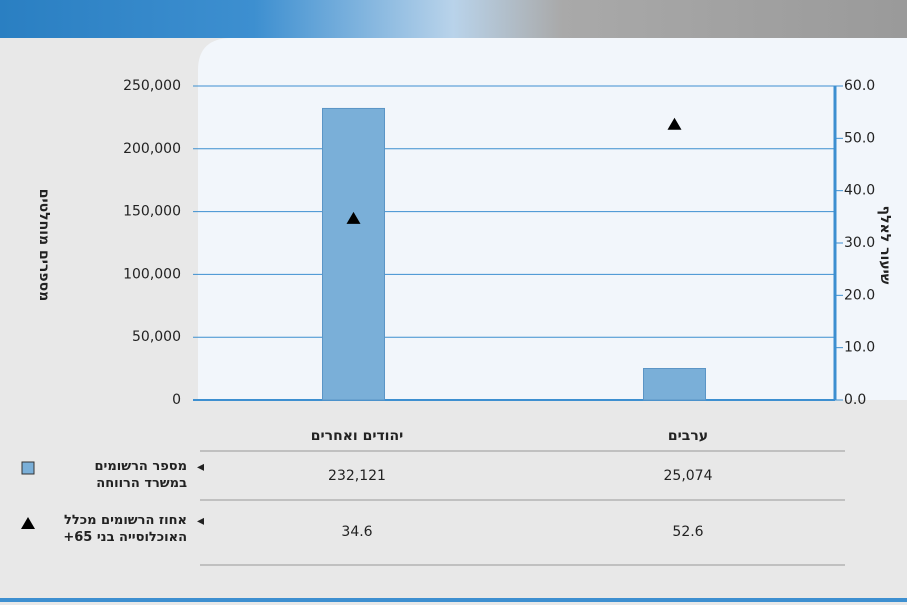  What do you see at coordinates (859, 243) in the screenshot?
I see `y2-tick-label: 30.0` at bounding box center [859, 243].